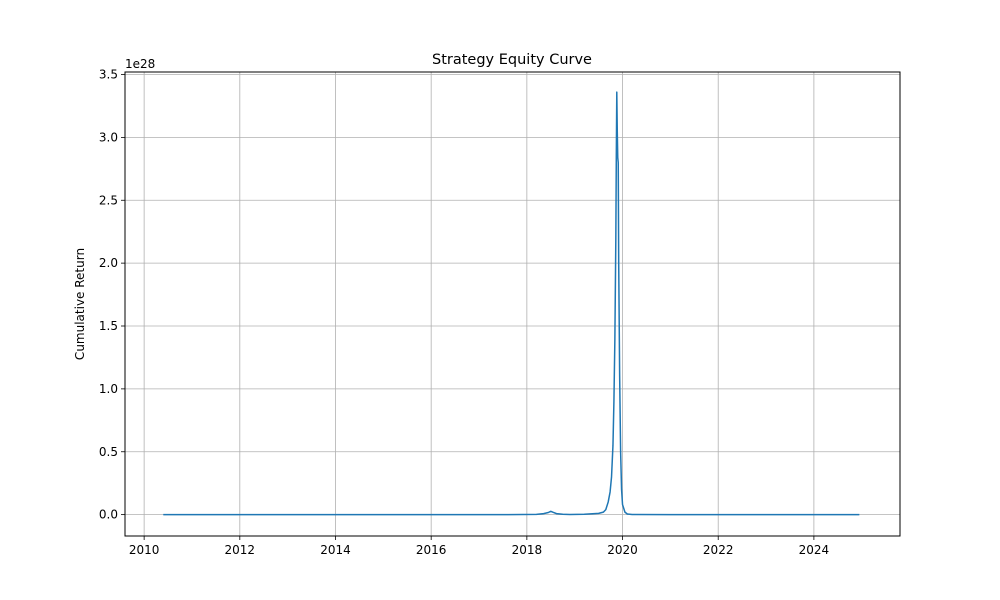 Image resolution: width=1000 pixels, height=600 pixels. I want to click on x-tick-label: 2018, so click(527, 550).